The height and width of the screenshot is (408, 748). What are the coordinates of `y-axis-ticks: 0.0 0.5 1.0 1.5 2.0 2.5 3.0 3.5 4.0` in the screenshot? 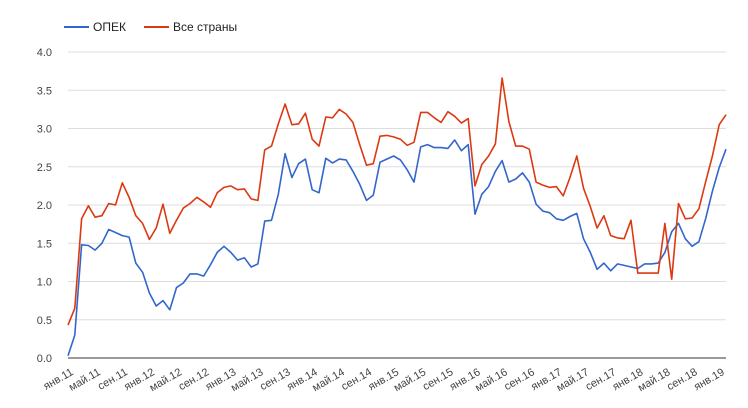 It's located at (44, 206).